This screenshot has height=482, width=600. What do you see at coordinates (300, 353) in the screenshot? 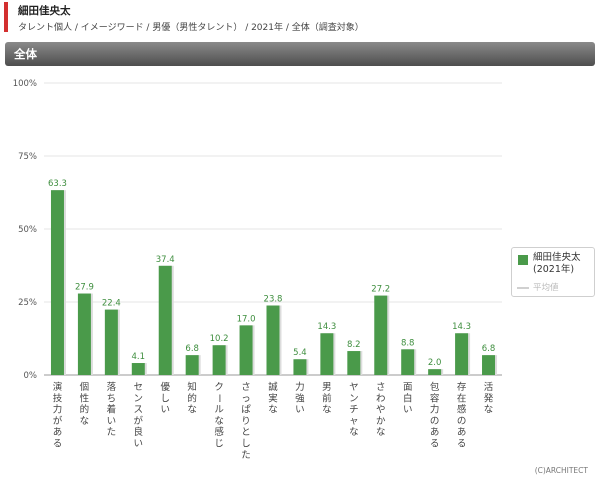
I see `data-label: 5.4` at bounding box center [300, 353].